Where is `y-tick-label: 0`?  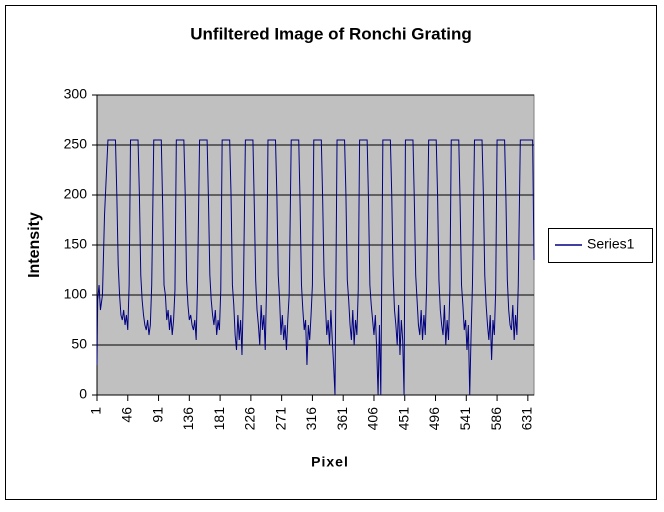 y-tick-label: 0 is located at coordinates (83, 394).